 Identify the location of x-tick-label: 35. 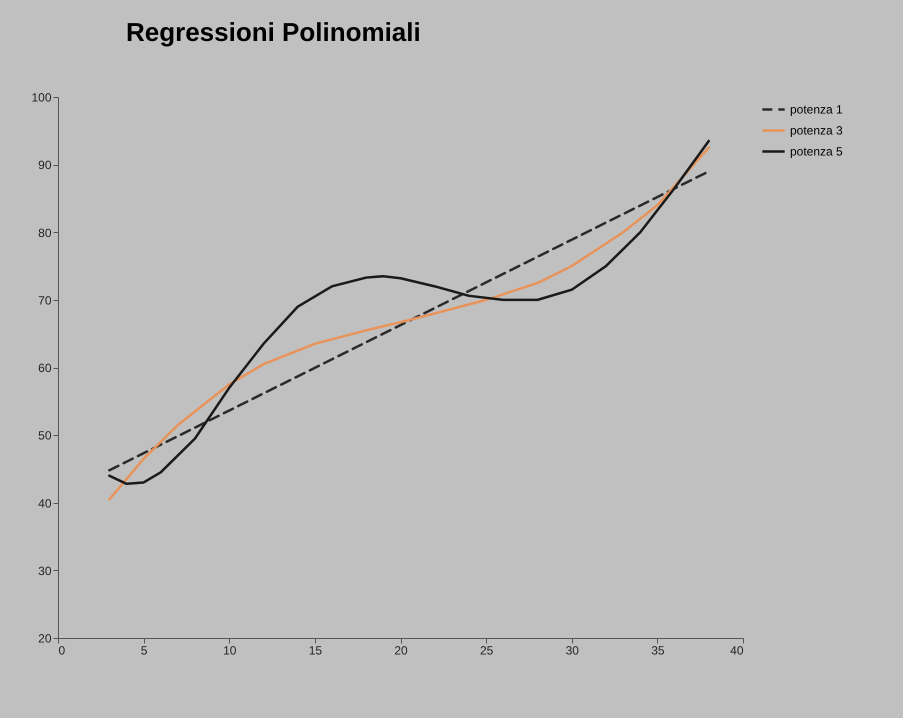
(658, 651).